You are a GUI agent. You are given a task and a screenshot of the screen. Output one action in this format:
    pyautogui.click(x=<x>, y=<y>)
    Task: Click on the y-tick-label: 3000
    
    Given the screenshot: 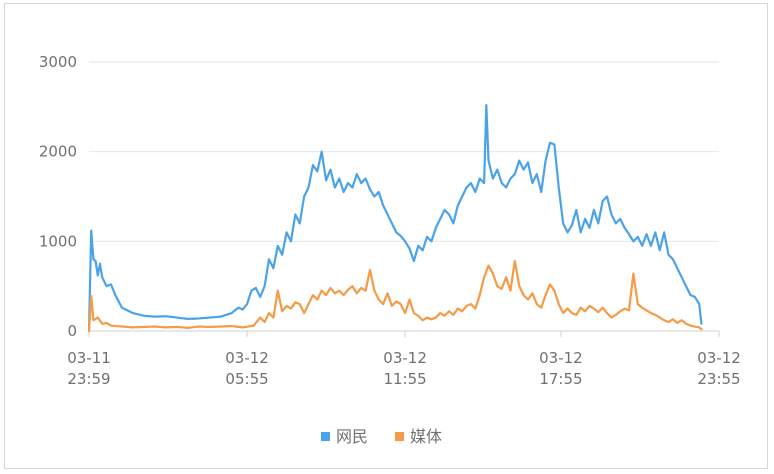 What is the action you would take?
    pyautogui.click(x=58, y=62)
    